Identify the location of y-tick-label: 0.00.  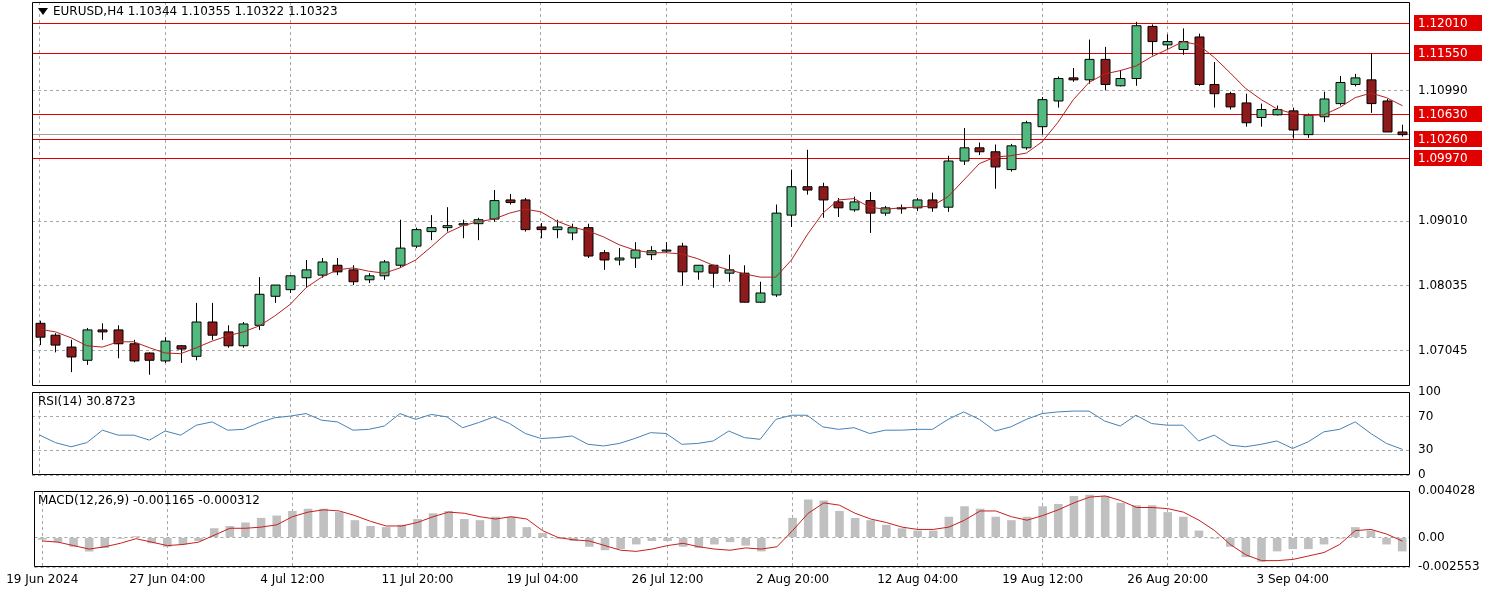
(1431, 536).